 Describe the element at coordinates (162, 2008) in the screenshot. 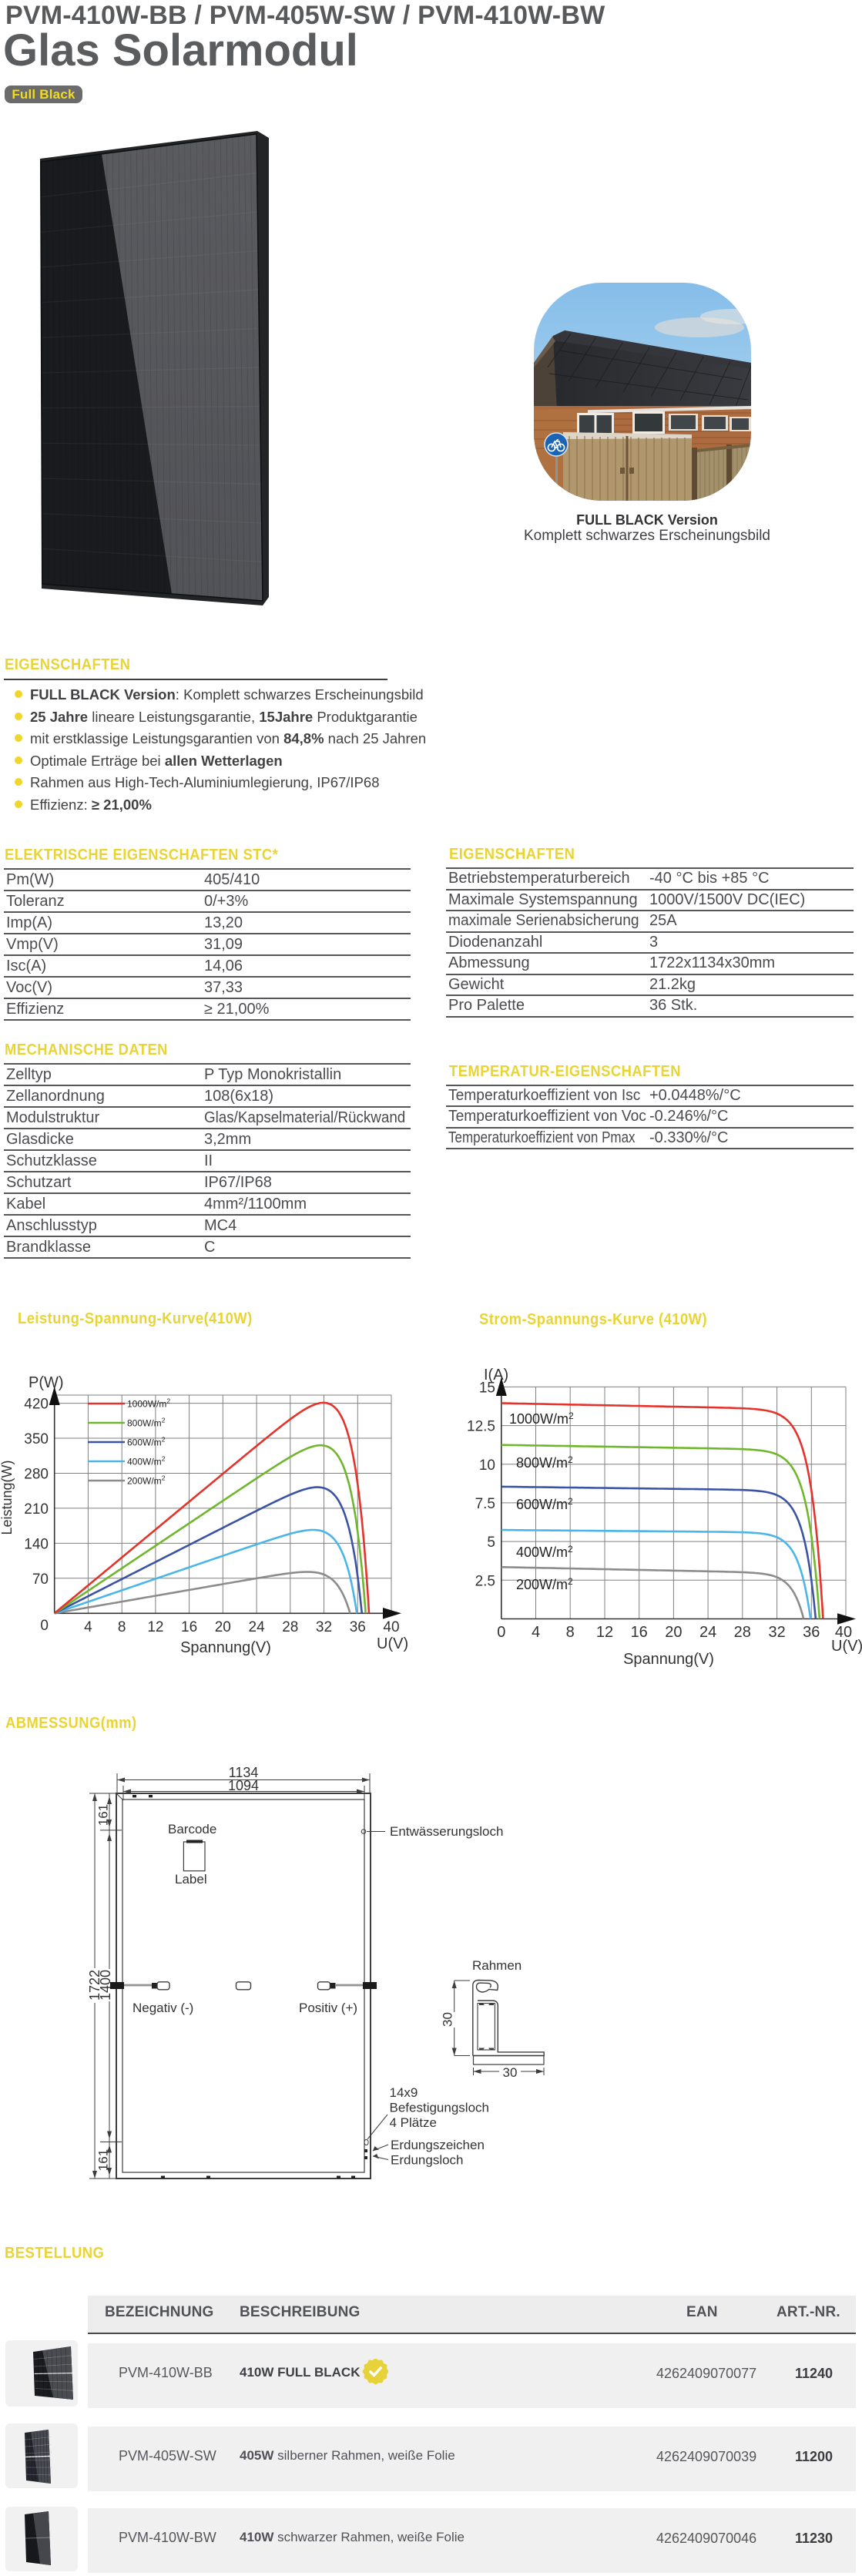

I see `svg-text: Negativ (-)` at that location.